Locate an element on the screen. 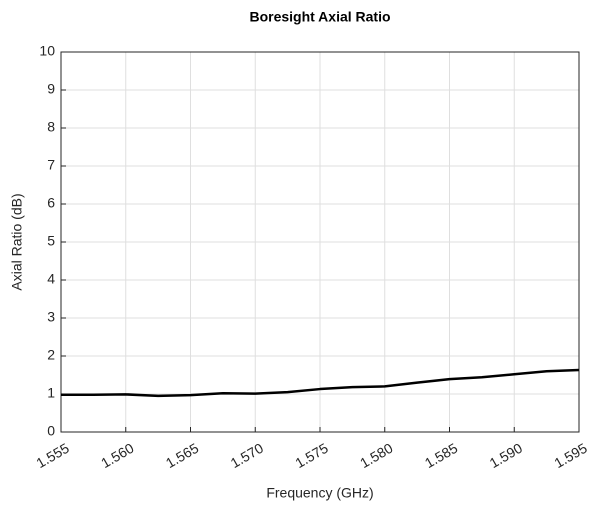 The image size is (589, 508). x-tick-label: 1.580 is located at coordinates (376, 455).